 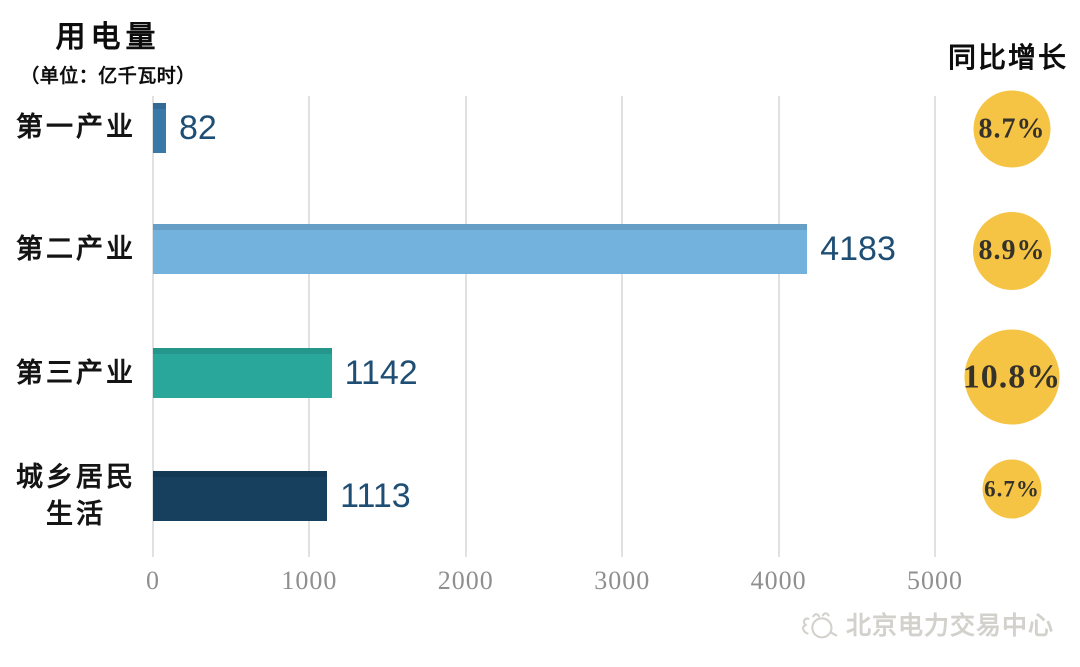 I want to click on watermark: 北京电力交易中心, so click(x=926, y=624).